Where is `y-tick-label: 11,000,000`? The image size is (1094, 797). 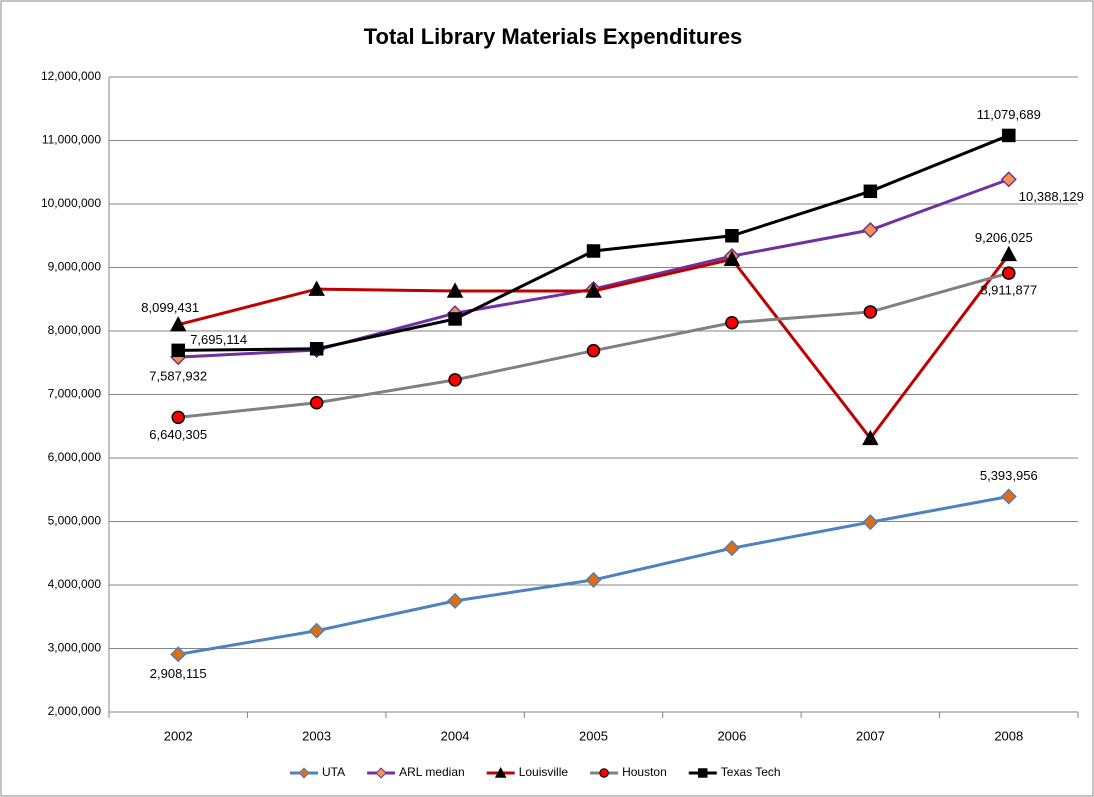 y-tick-label: 11,000,000 is located at coordinates (71, 140).